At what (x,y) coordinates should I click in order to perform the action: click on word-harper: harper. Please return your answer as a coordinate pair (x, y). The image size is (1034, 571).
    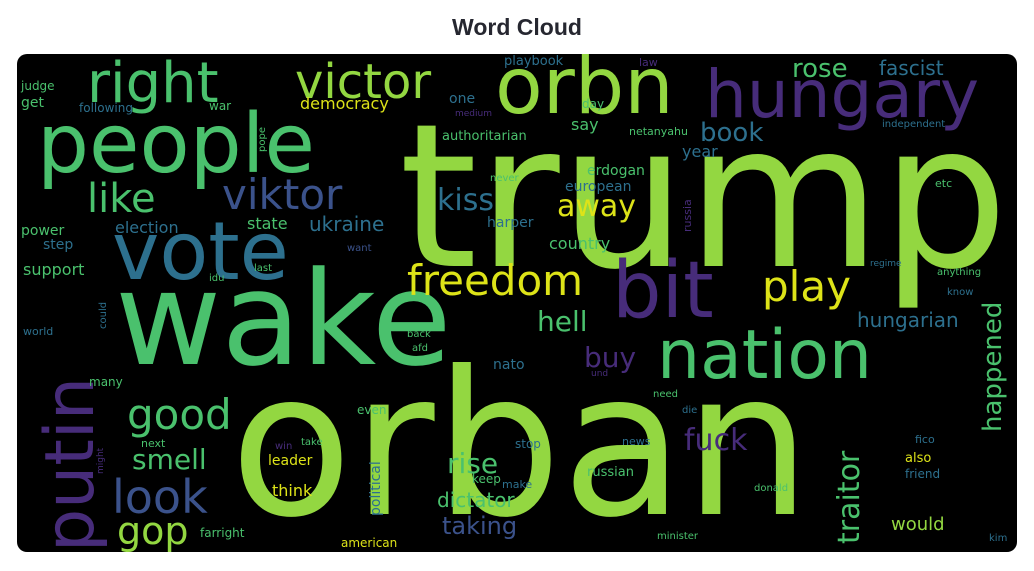
    Looking at the image, I should click on (510, 223).